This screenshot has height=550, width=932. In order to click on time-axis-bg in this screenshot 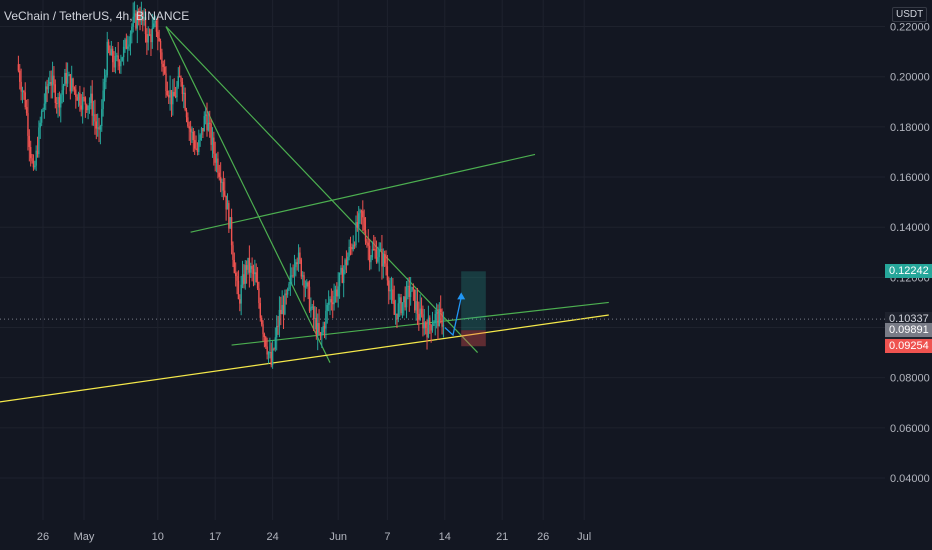, I will do `click(442, 535)`.